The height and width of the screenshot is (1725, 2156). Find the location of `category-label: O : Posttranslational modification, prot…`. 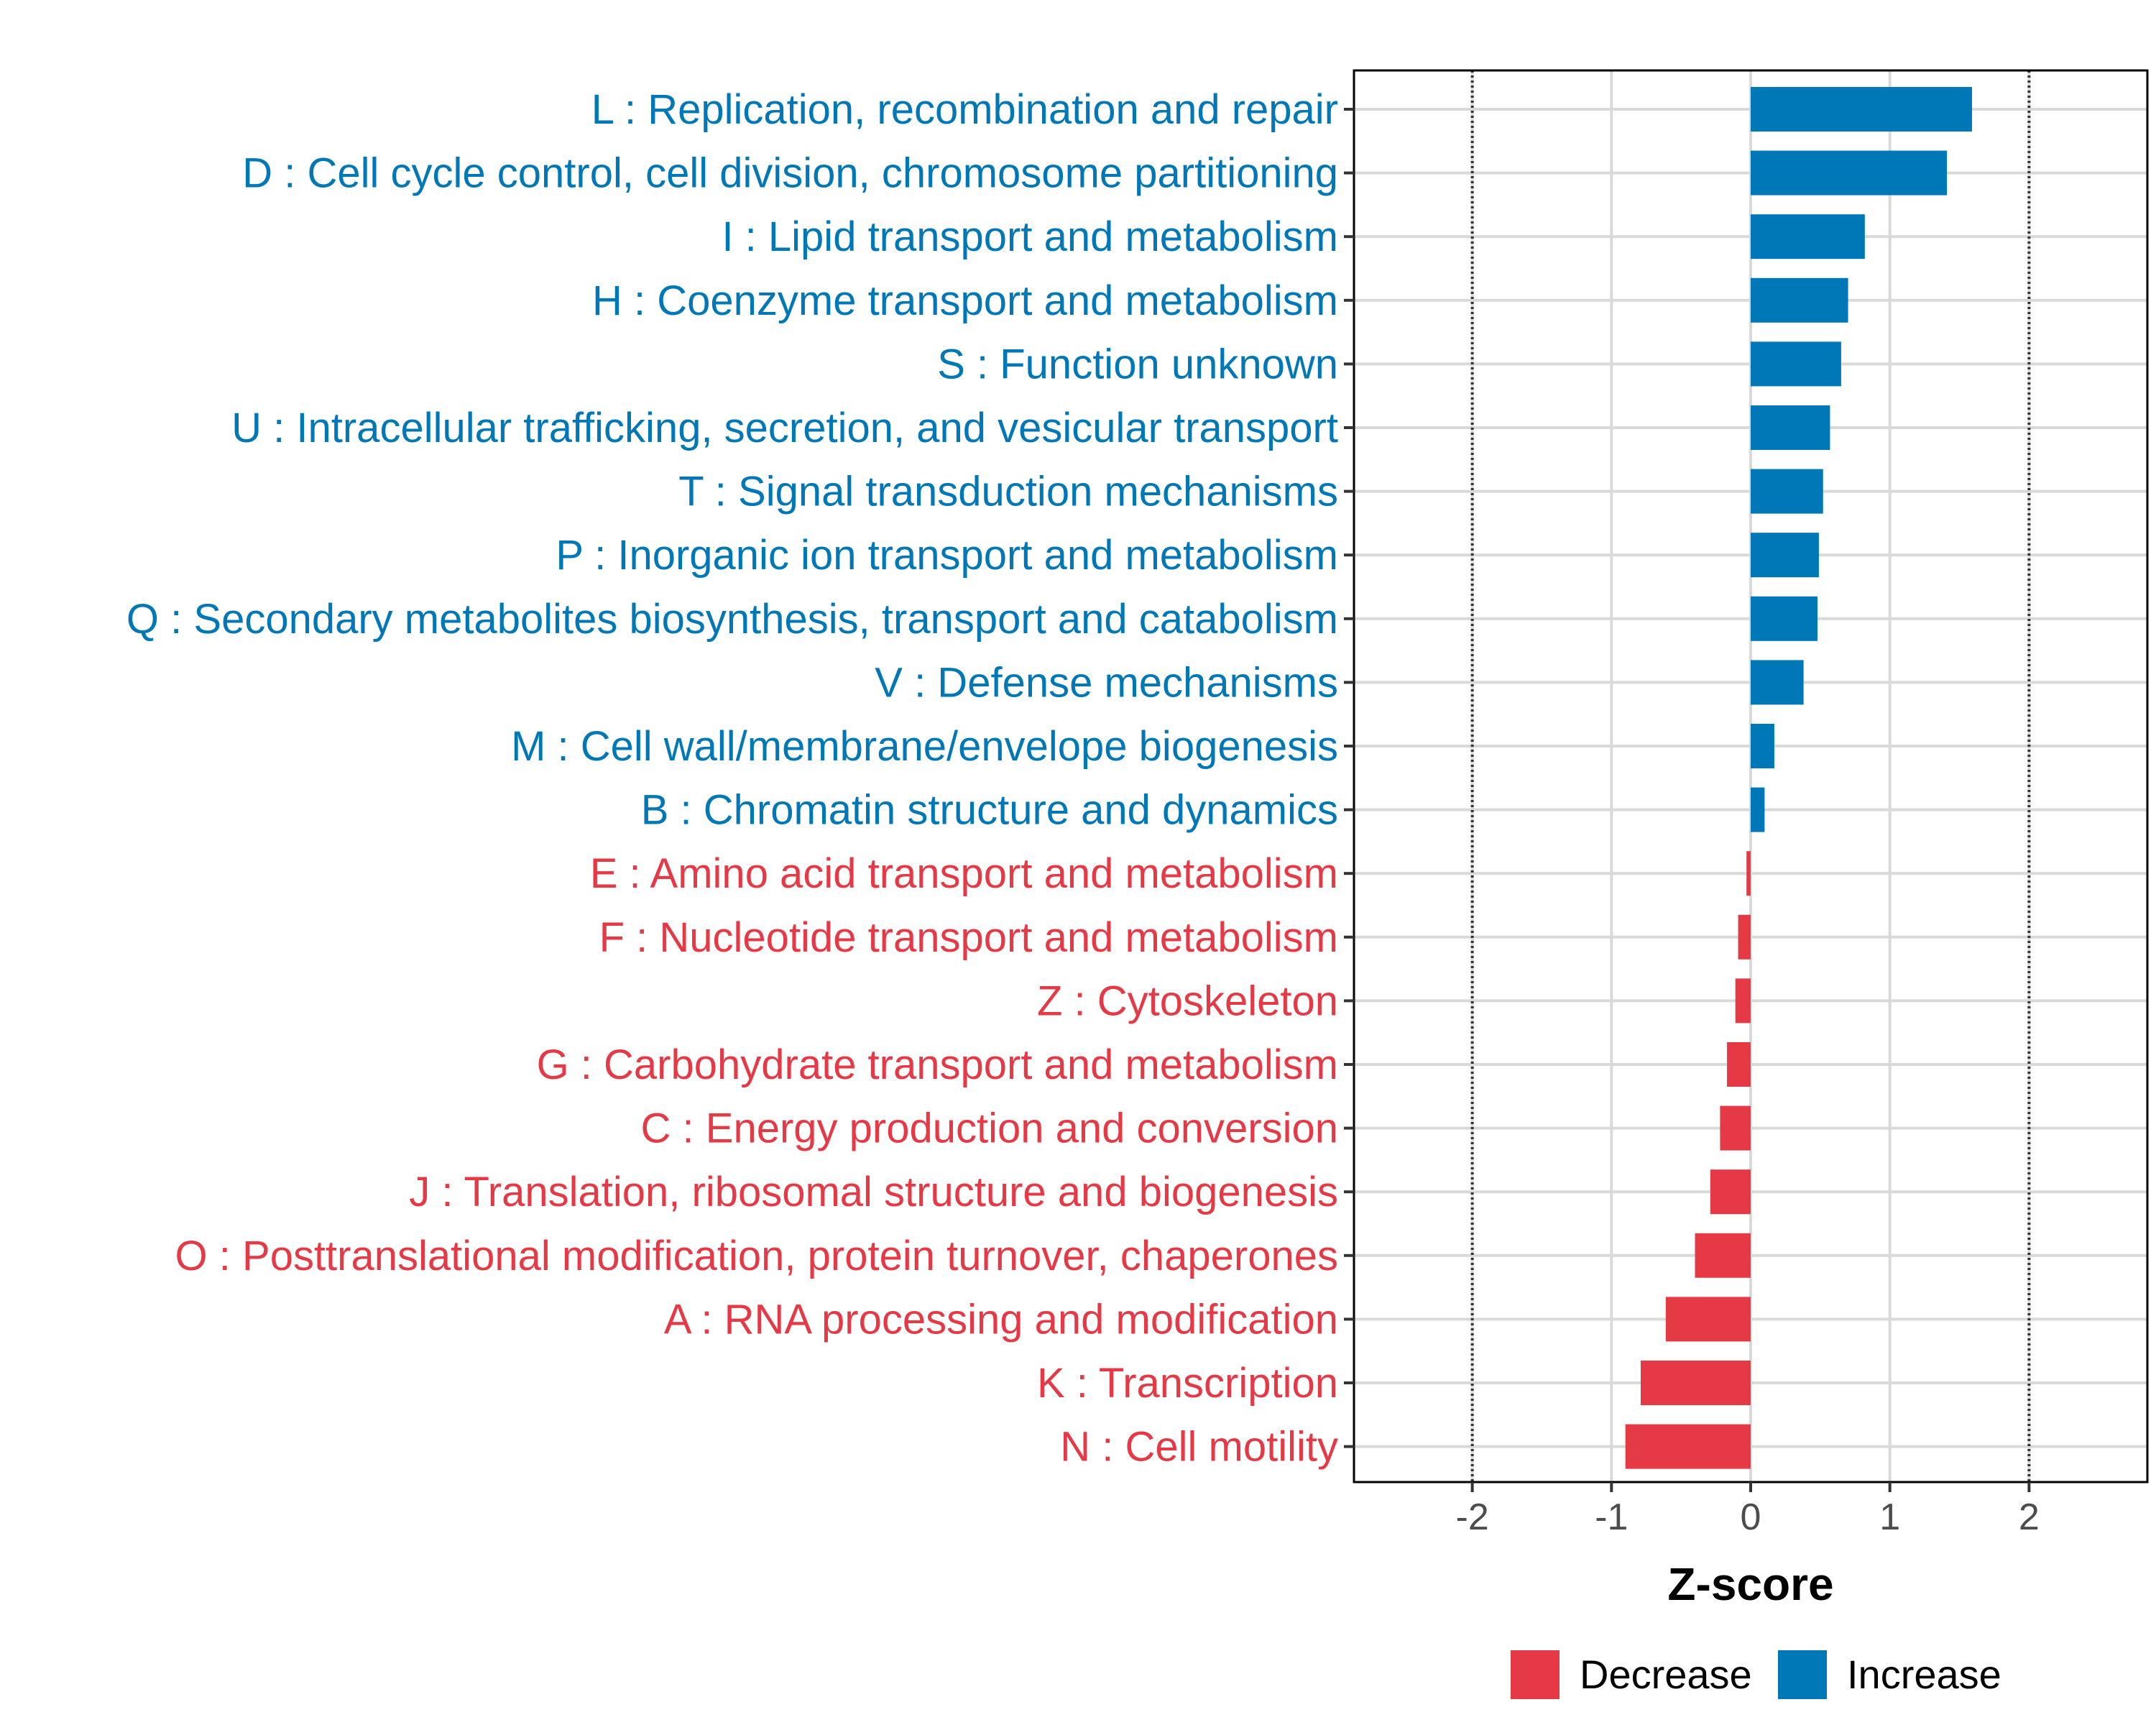

category-label: O : Posttranslational modification, prot… is located at coordinates (757, 1256).